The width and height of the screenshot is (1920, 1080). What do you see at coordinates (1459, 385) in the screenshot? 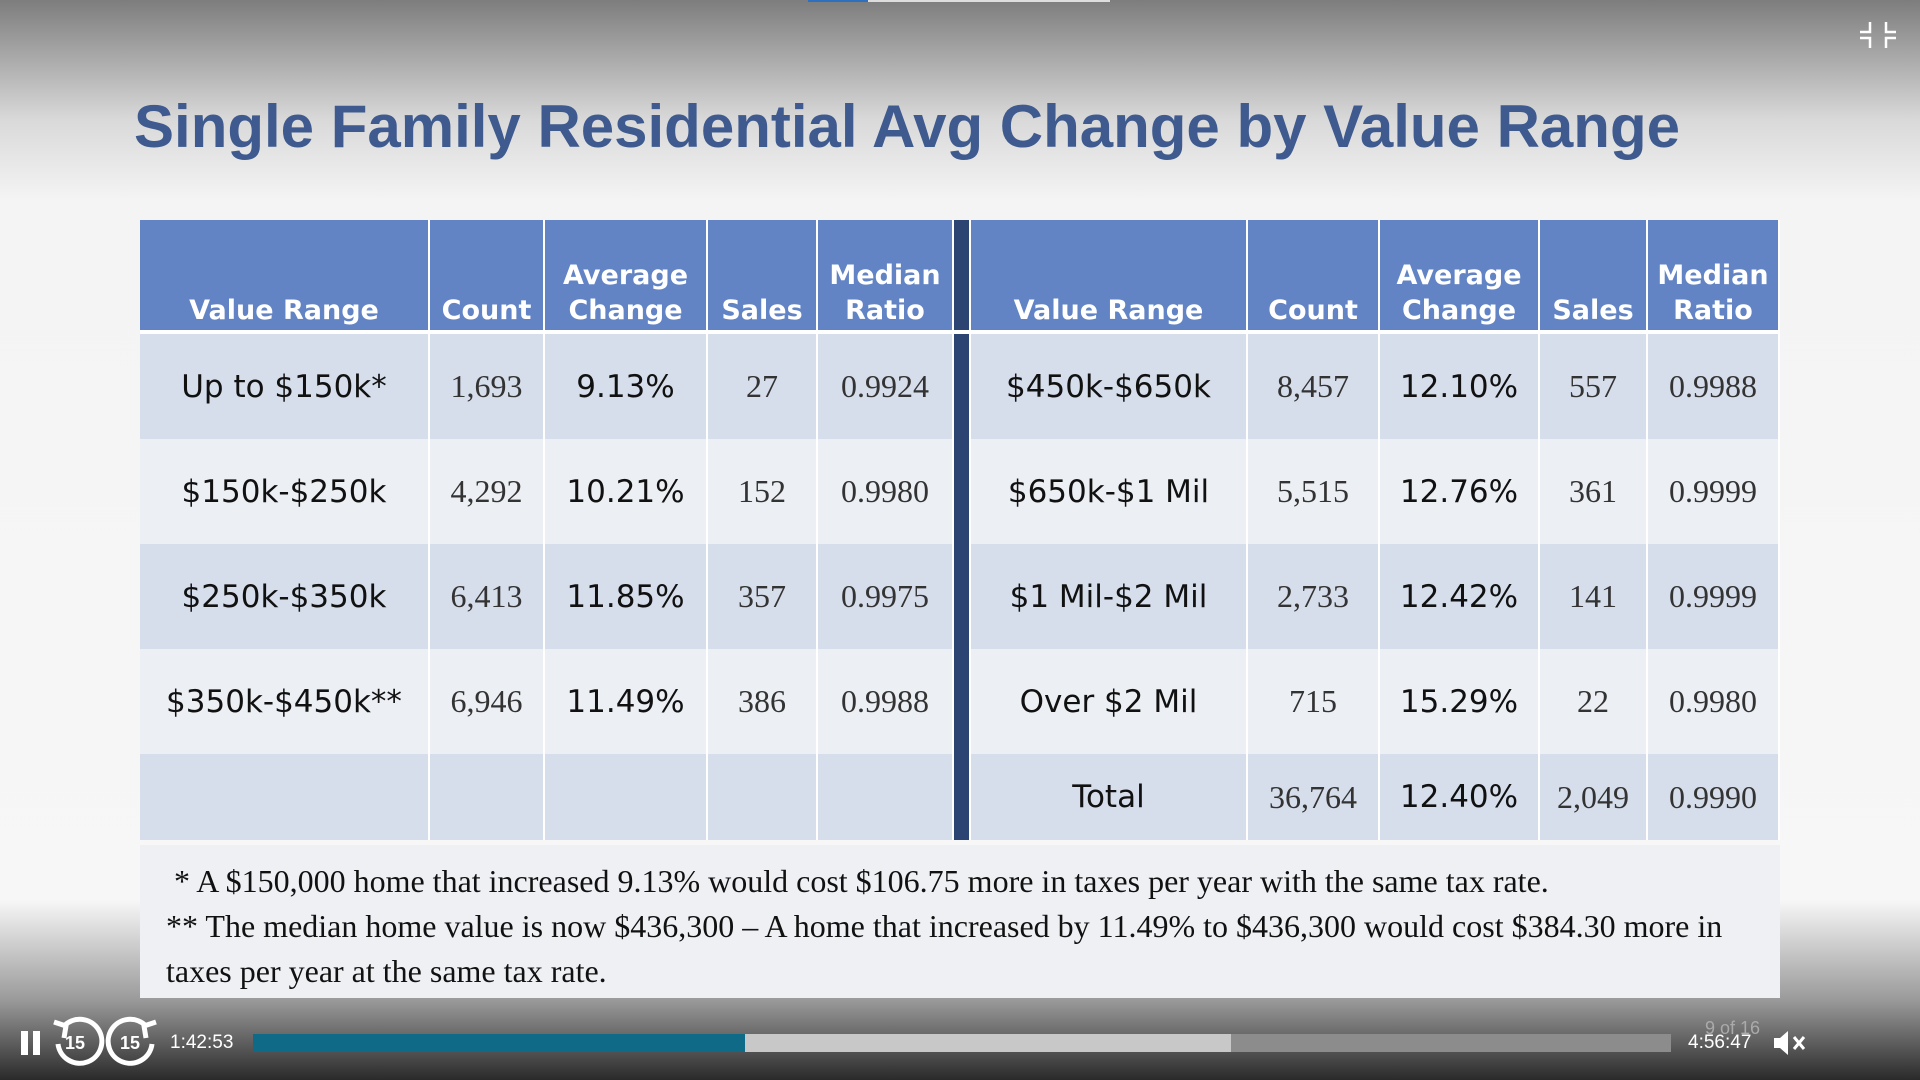
I see `table-cell: 12.10%` at bounding box center [1459, 385].